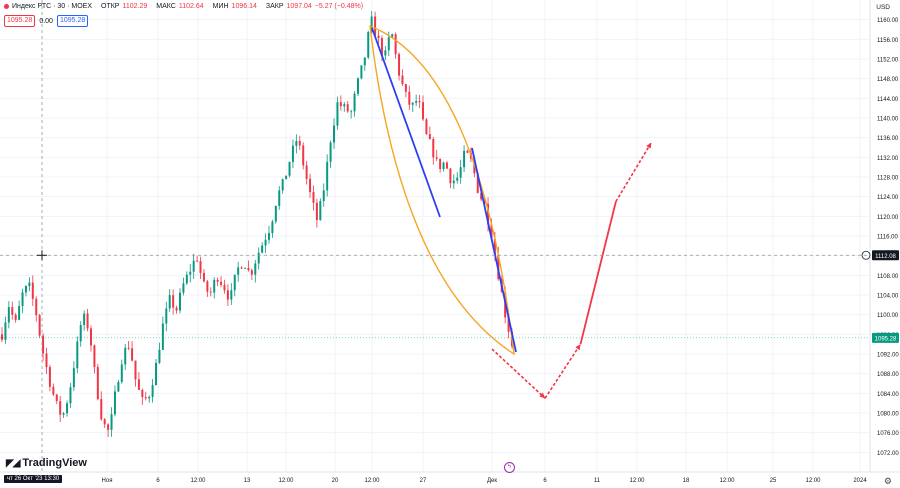  Describe the element at coordinates (888, 356) in the screenshot. I see `y-tick-label: 1092.00` at that location.